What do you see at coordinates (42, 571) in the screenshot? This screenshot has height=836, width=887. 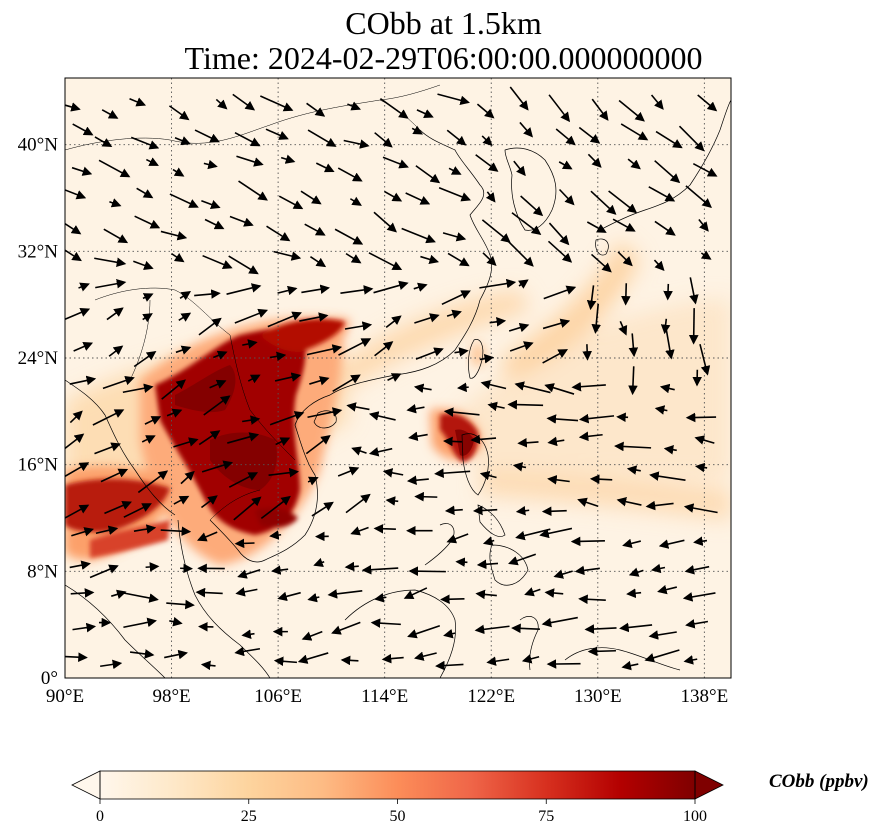 I see `y-tick-label: 8°N` at bounding box center [42, 571].